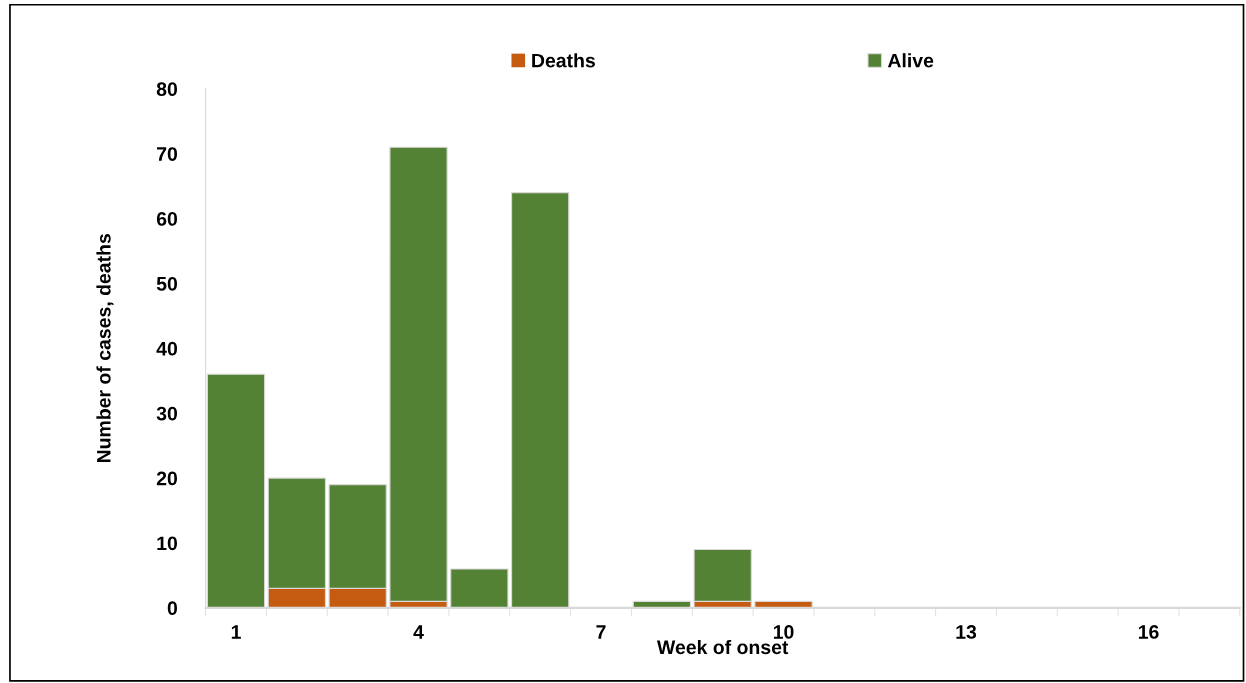 This screenshot has width=1246, height=683. What do you see at coordinates (167, 348) in the screenshot?
I see `y-tick-label: 40` at bounding box center [167, 348].